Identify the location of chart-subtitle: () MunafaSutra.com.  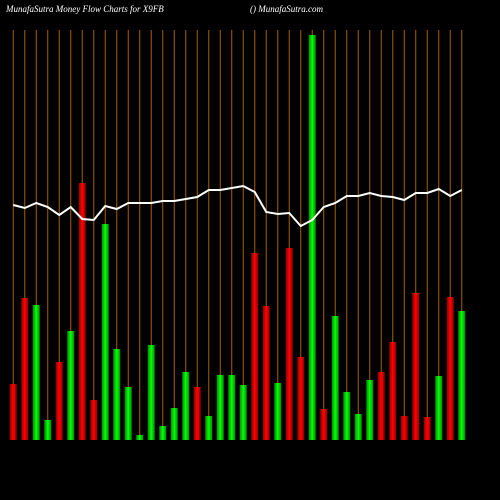
(286, 9).